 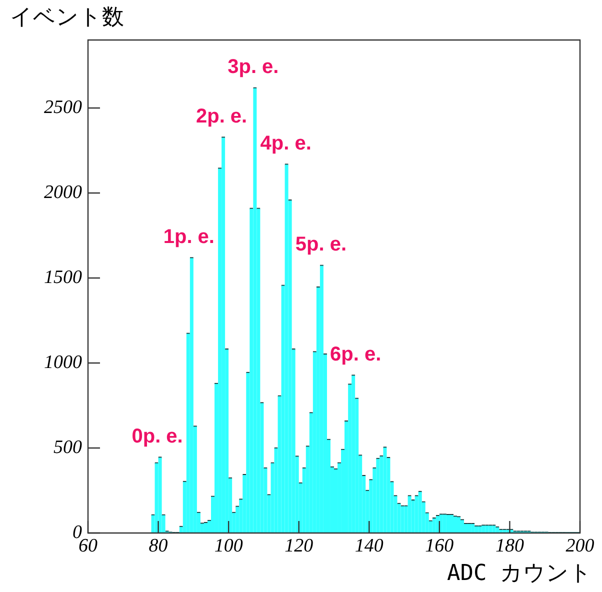 I want to click on y-tick-label: 2500, so click(x=63, y=107).